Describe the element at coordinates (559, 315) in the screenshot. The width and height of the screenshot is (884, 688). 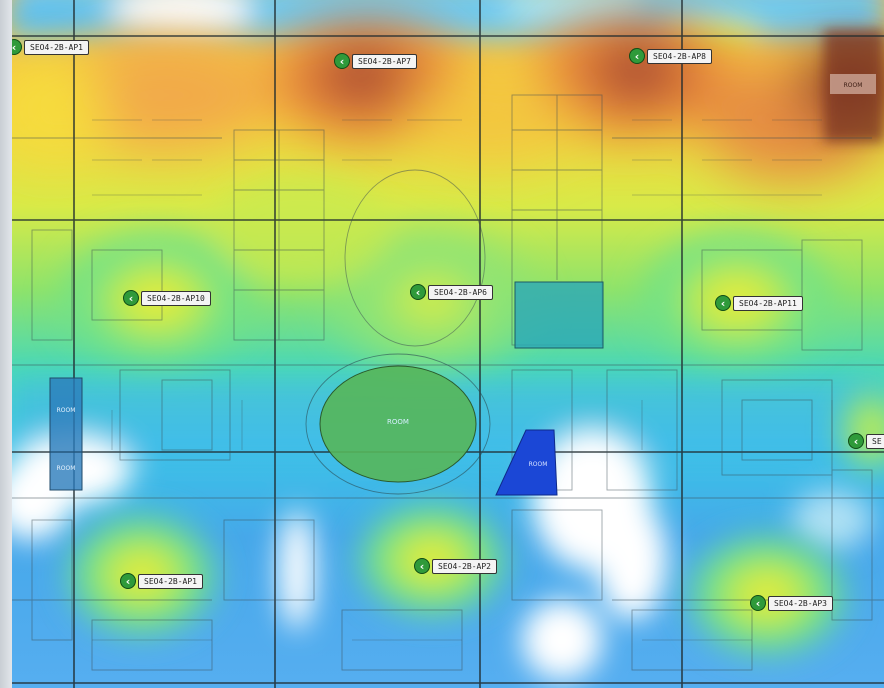
I see `teal-room` at that location.